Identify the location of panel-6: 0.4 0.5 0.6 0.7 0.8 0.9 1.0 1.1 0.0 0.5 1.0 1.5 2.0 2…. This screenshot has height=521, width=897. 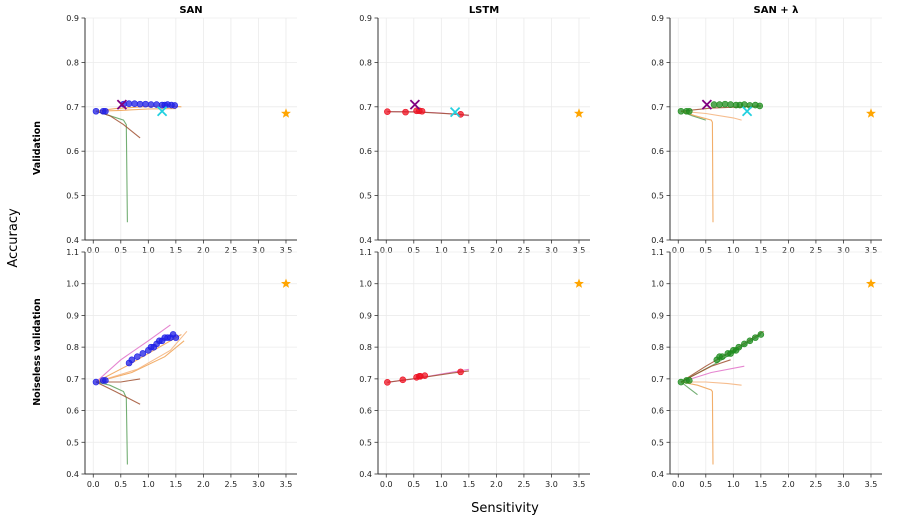
(766, 368).